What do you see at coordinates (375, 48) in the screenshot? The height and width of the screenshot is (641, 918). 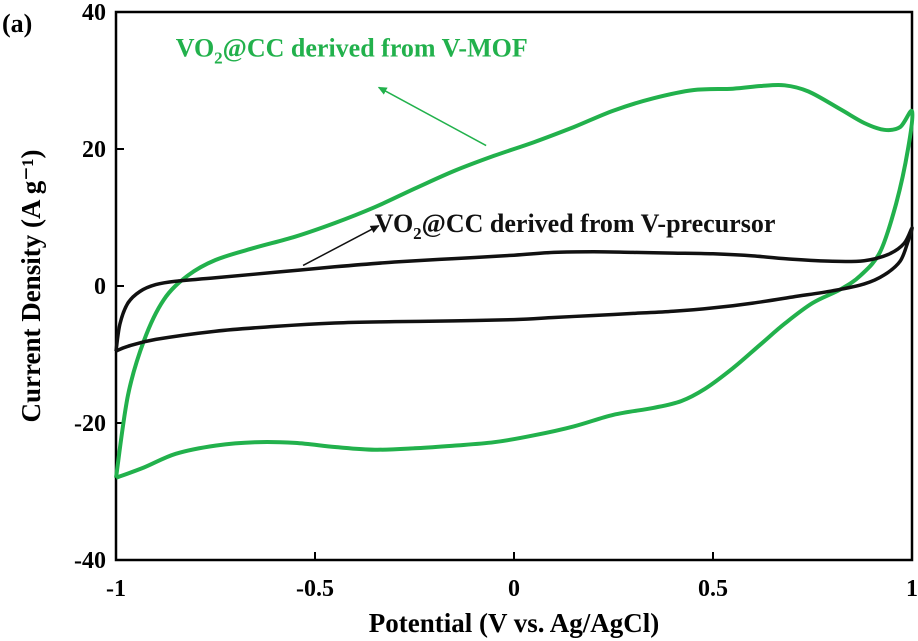 I see `label-part: @CC derived from V-MOF` at bounding box center [375, 48].